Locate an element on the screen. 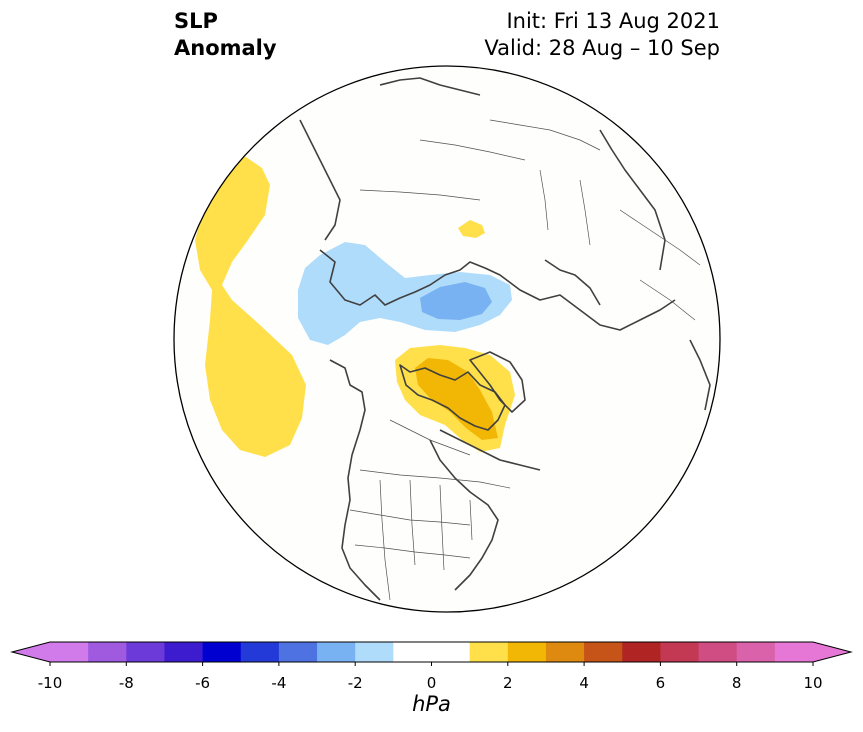 This screenshot has width=863, height=732. colorbar-under-arrow is located at coordinates (31, 652).